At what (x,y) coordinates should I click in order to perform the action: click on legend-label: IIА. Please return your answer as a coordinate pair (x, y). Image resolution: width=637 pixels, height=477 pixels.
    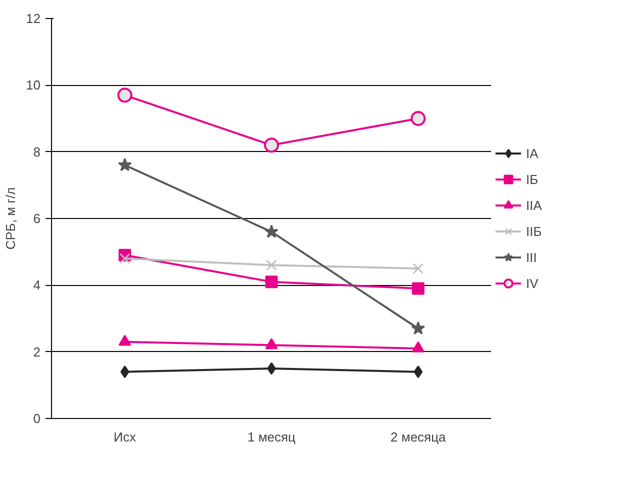
    Looking at the image, I should click on (534, 205).